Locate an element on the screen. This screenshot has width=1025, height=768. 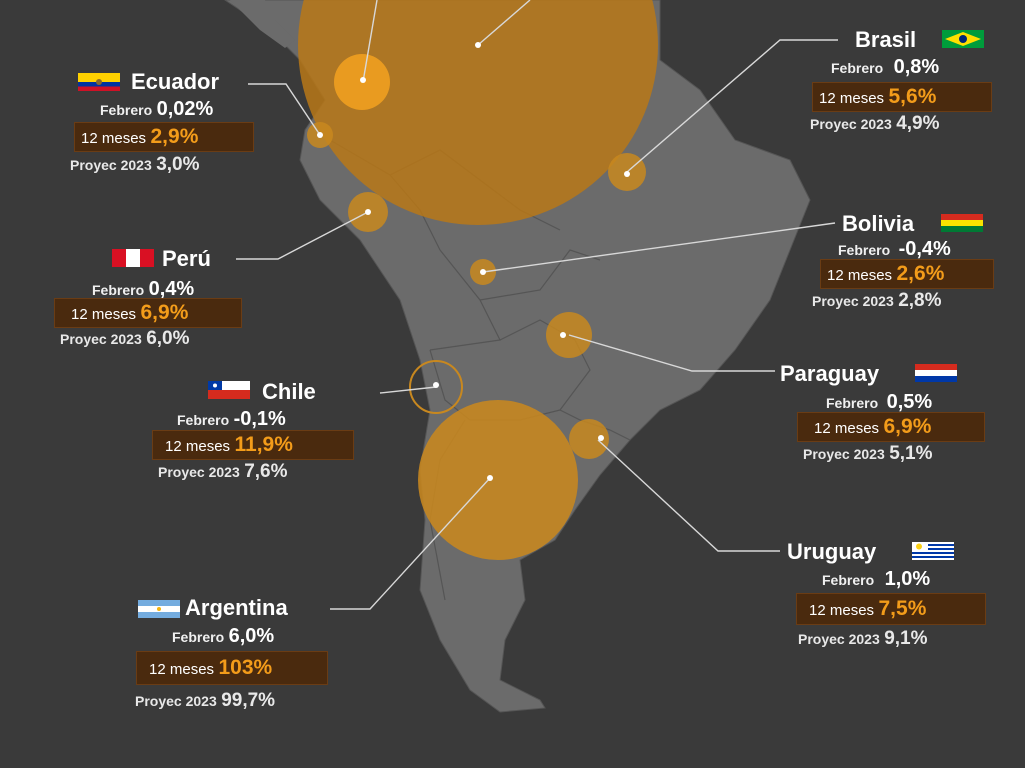
12-meses-box: 12 meses 7,5% is located at coordinates (891, 609).